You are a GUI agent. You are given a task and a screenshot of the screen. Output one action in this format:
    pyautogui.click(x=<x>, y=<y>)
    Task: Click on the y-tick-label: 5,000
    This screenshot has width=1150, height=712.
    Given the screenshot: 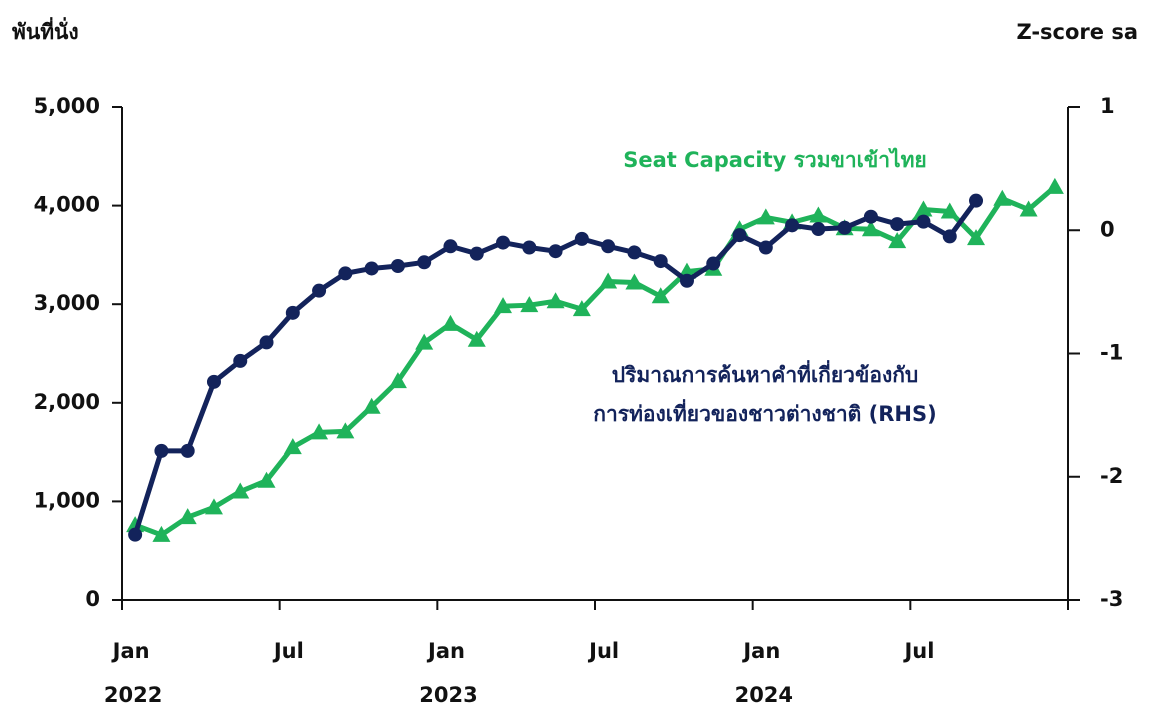 What is the action you would take?
    pyautogui.click(x=67, y=106)
    